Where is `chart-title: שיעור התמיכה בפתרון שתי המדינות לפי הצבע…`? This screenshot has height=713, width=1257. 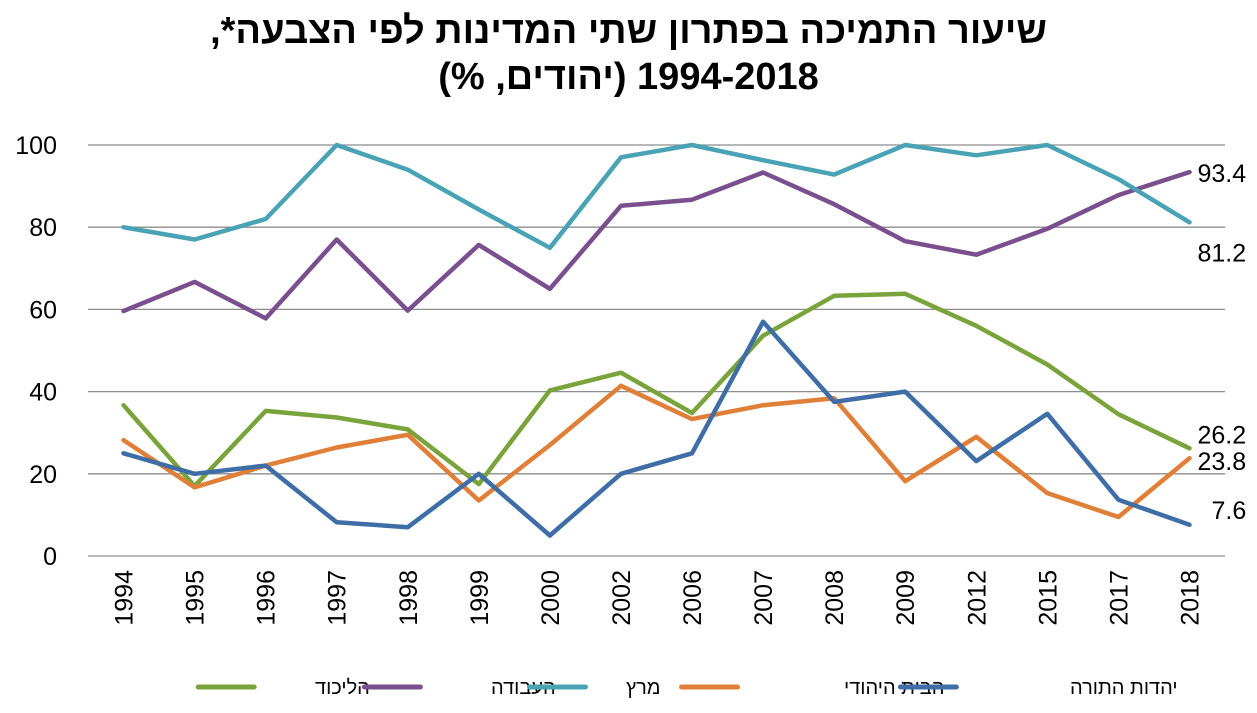
chart-title: שיעור התמיכה בפתרון שתי המדינות לפי הצבע… is located at coordinates (628, 54).